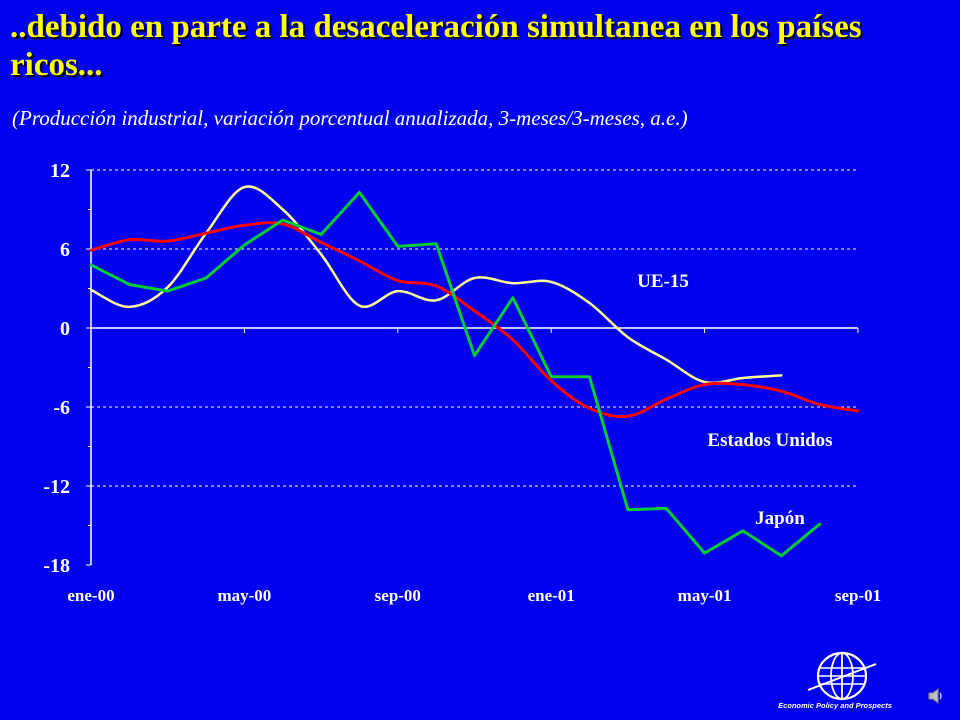 The width and height of the screenshot is (960, 720). What do you see at coordinates (244, 595) in the screenshot?
I see `x-tick-label: may-00` at bounding box center [244, 595].